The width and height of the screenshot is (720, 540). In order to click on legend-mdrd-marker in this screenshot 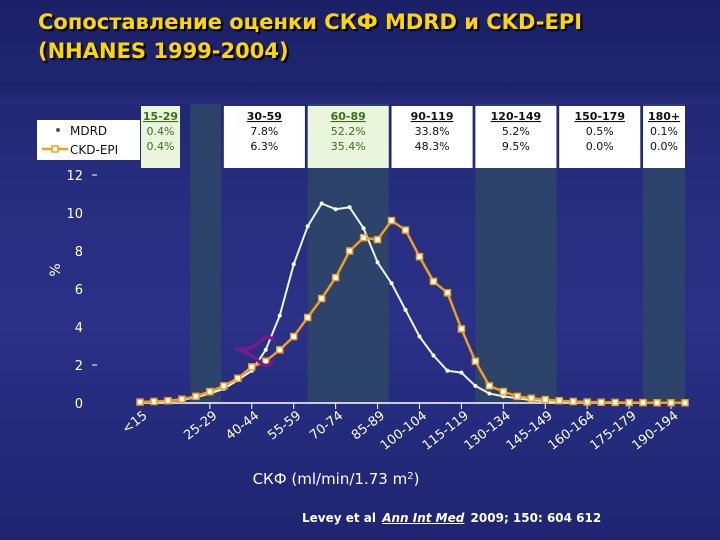, I will do `click(58, 130)`.